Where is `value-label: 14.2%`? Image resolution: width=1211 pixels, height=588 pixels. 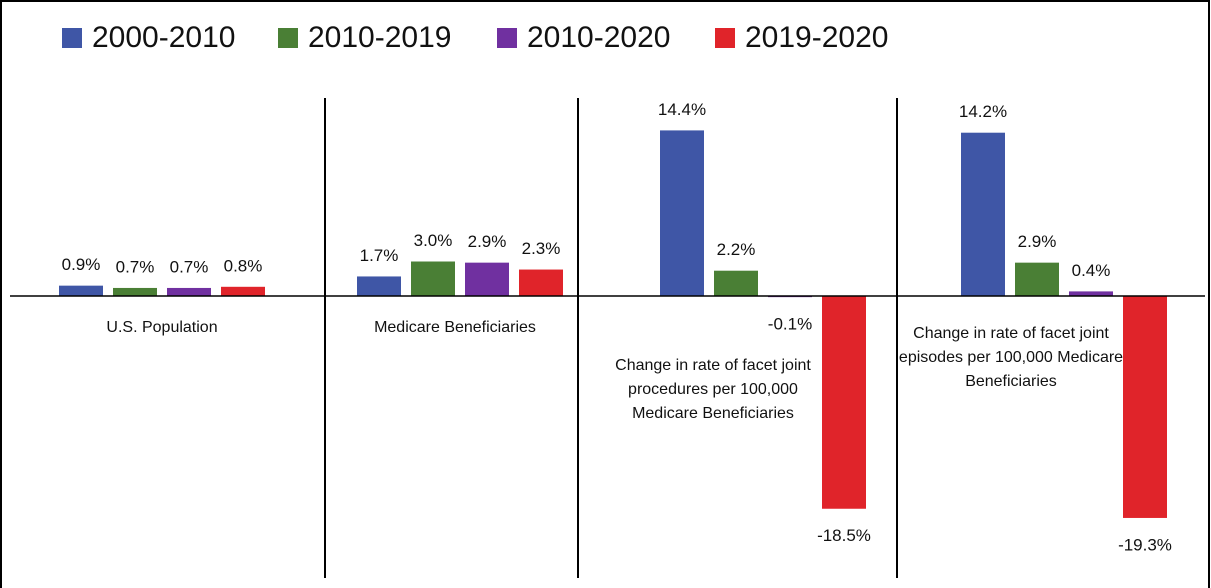
value-label: 14.2% is located at coordinates (983, 111).